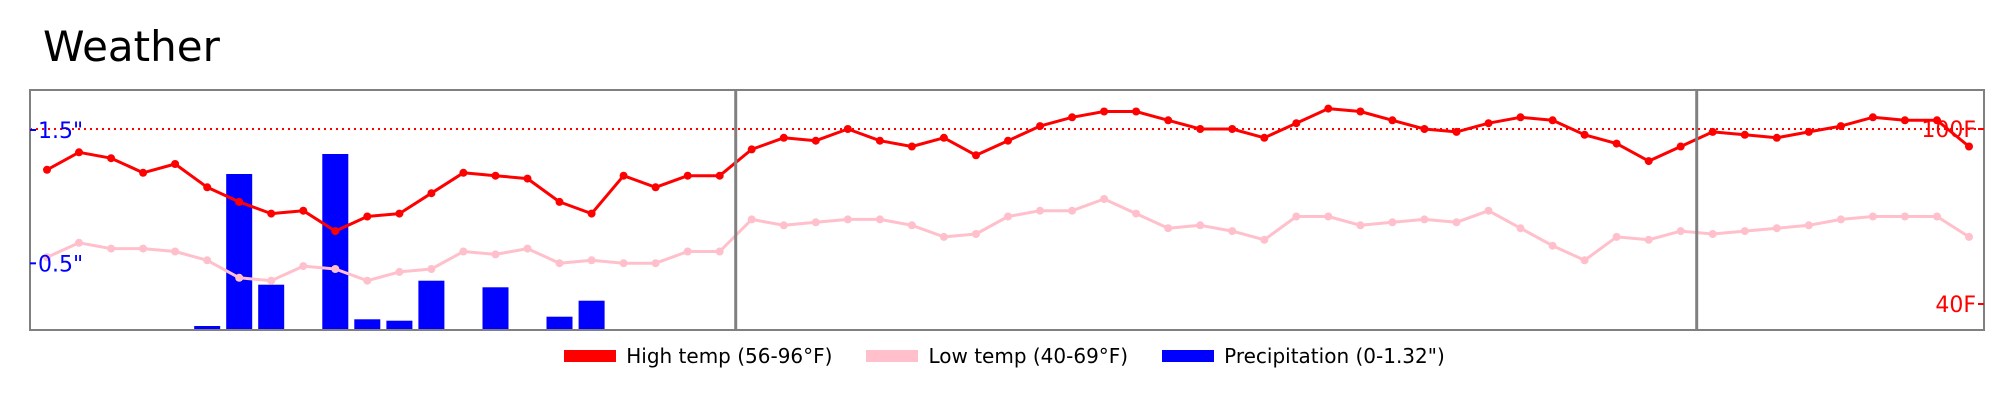 The height and width of the screenshot is (407, 2009). What do you see at coordinates (1955, 305) in the screenshot?
I see `temp-tick-label: 40F` at bounding box center [1955, 305].